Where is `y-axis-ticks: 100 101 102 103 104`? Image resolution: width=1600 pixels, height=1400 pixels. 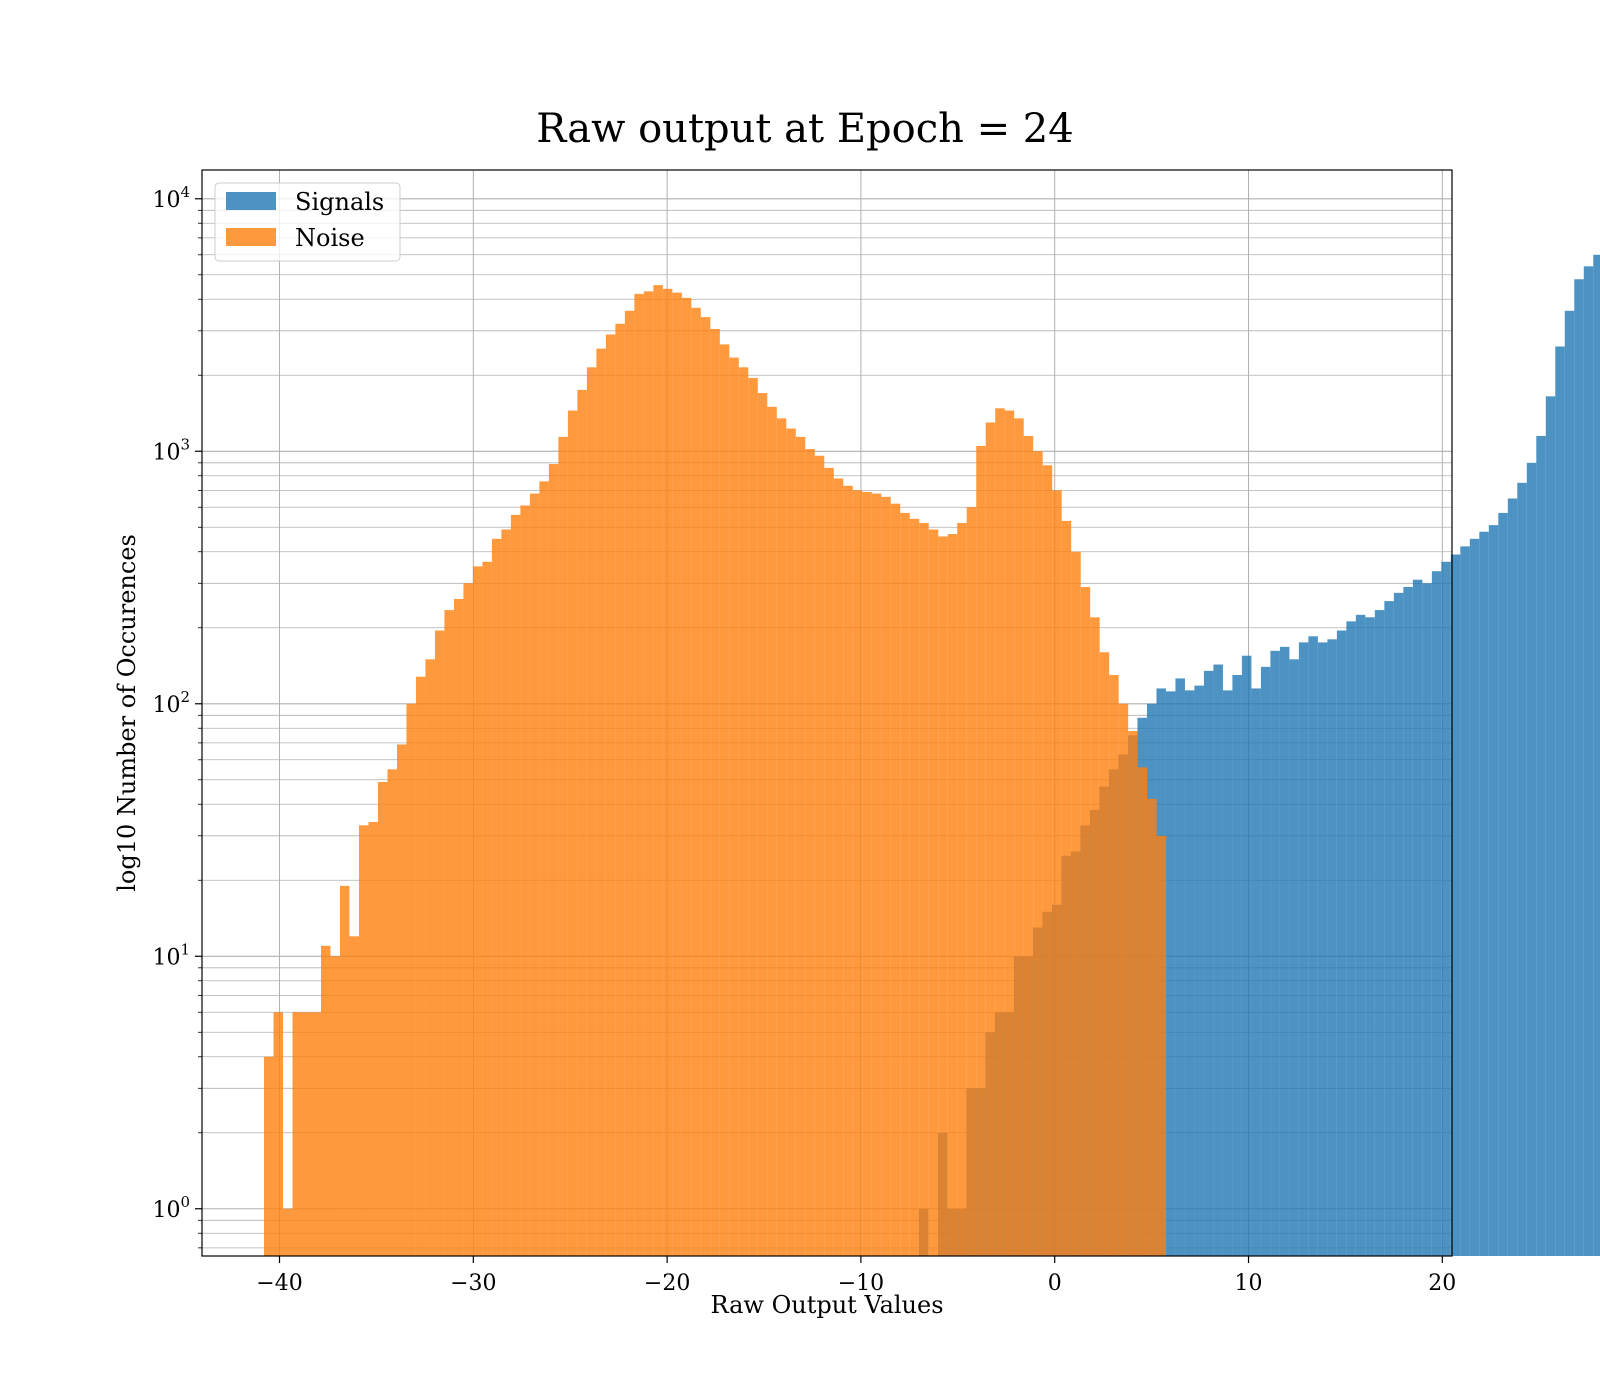 y-axis-ticks: 100 101 102 103 104 is located at coordinates (177, 716).